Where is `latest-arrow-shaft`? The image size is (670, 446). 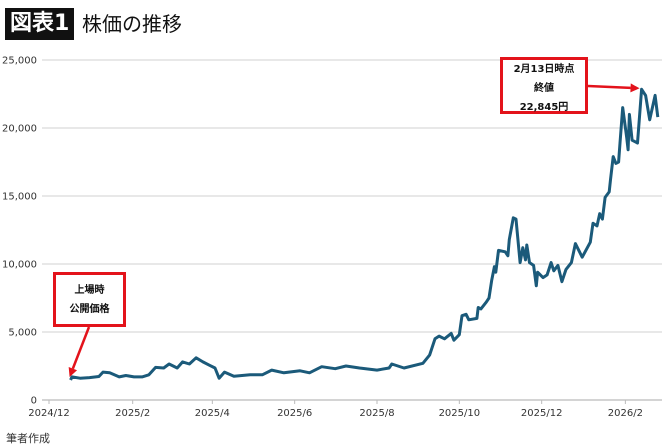
latest-arrow-shaft is located at coordinates (609, 87).